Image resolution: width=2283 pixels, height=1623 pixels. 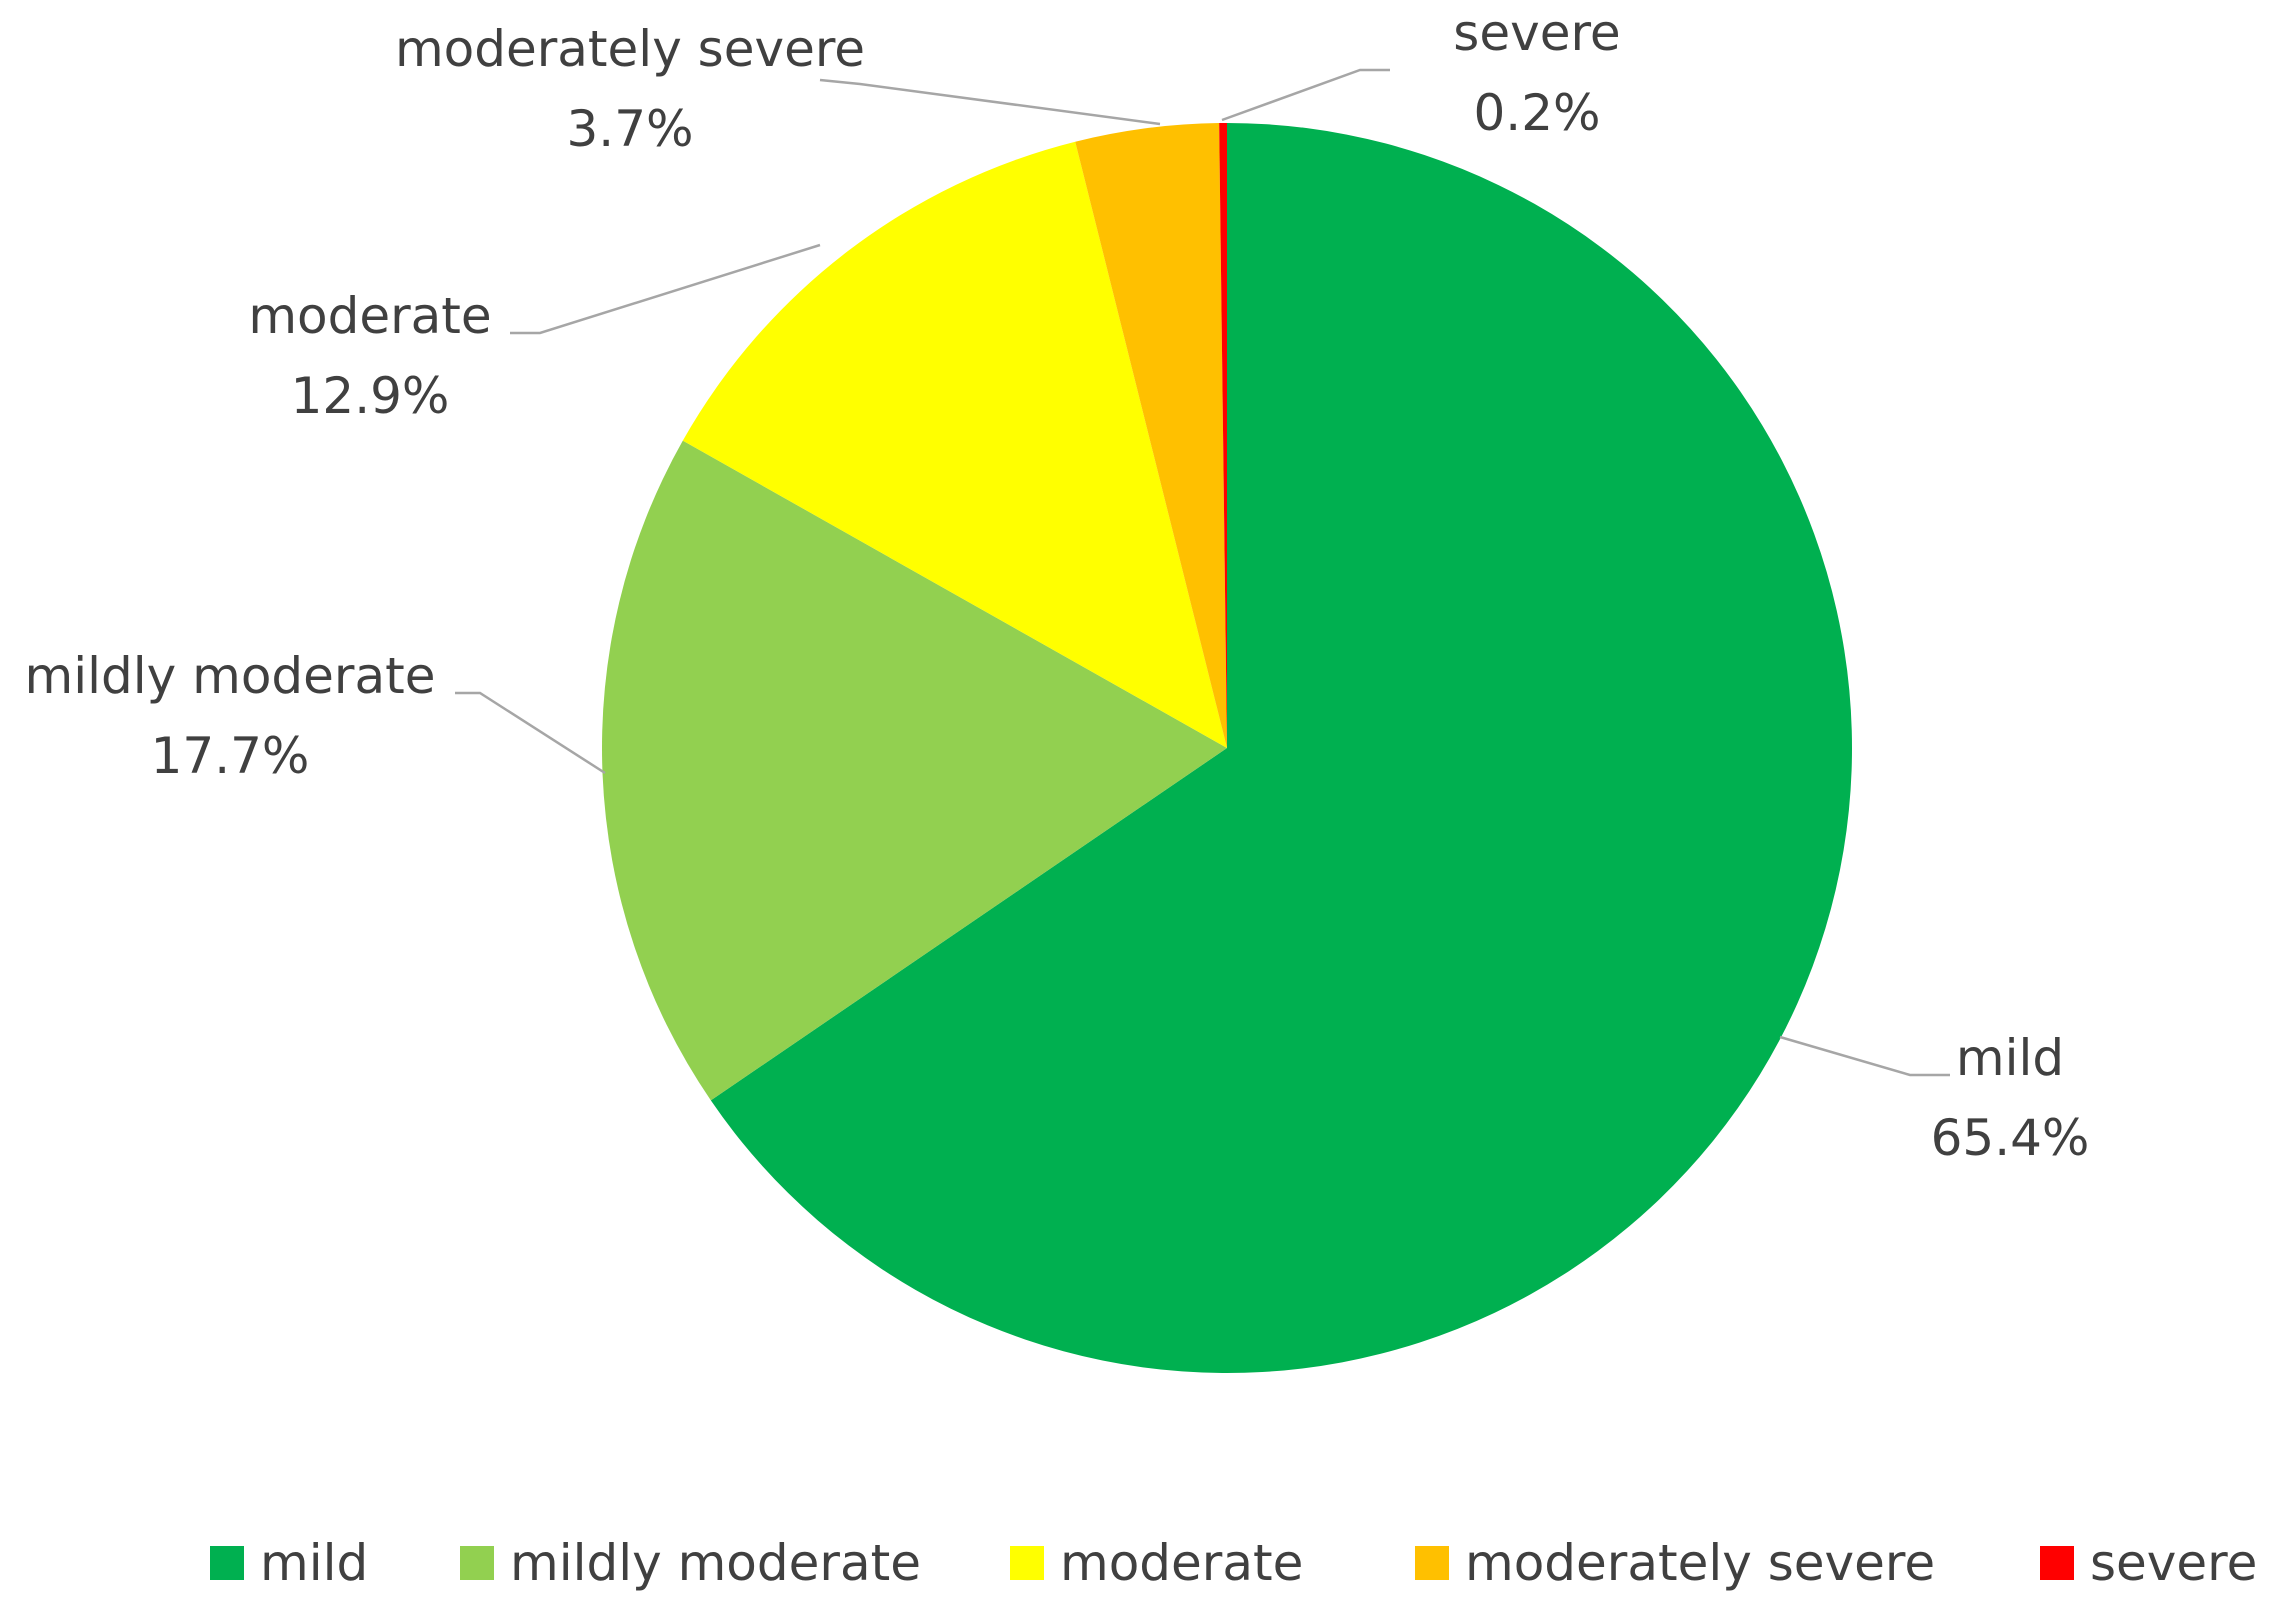 I want to click on data-label-name-severe: severe, so click(x=1536, y=33).